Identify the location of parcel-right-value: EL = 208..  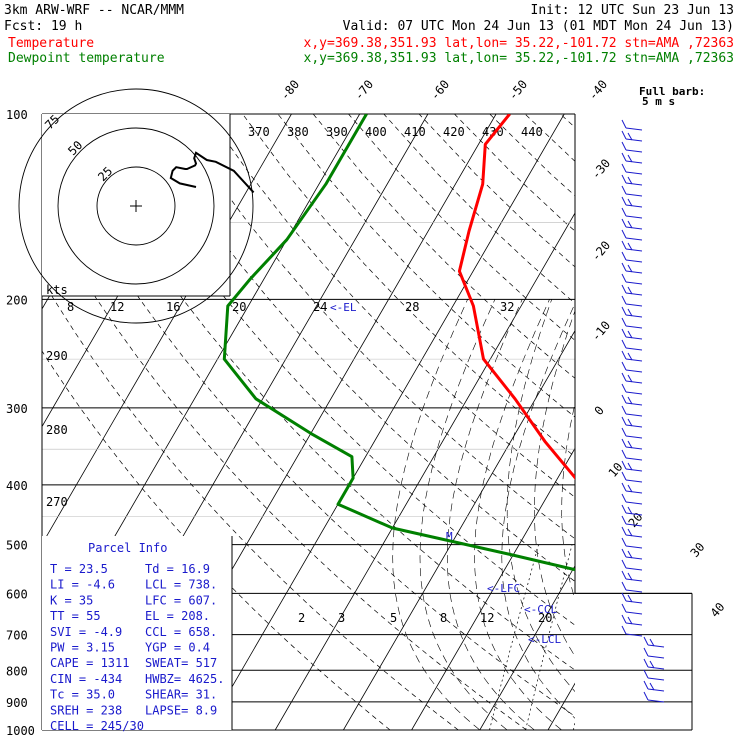
(177, 616).